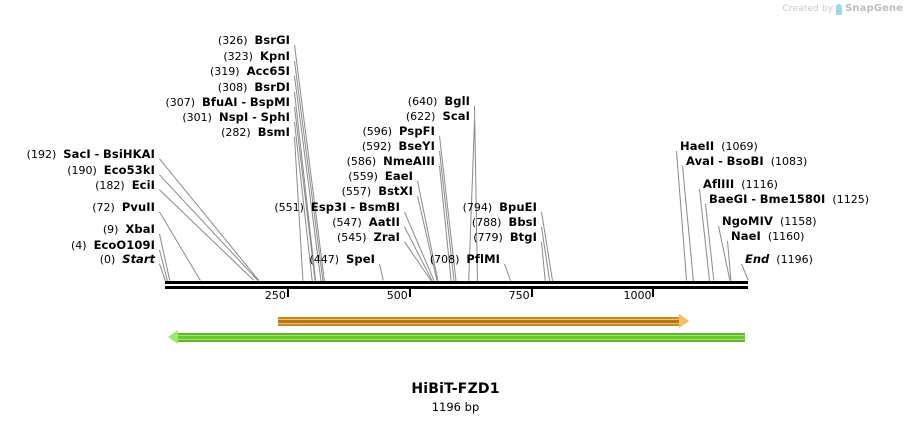  What do you see at coordinates (739, 146) in the screenshot?
I see `site-position: (1069)` at bounding box center [739, 146].